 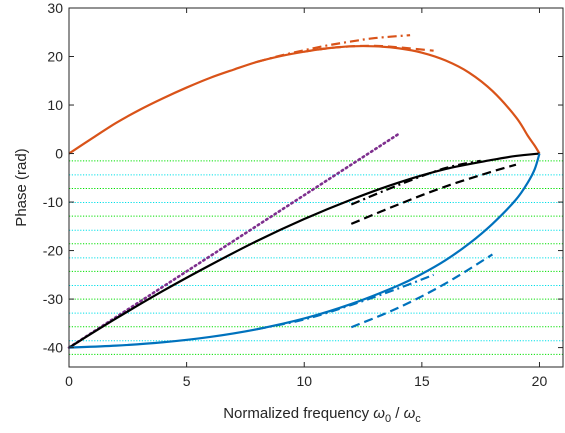 I want to click on x-tick-label-5: 5, so click(x=187, y=381).